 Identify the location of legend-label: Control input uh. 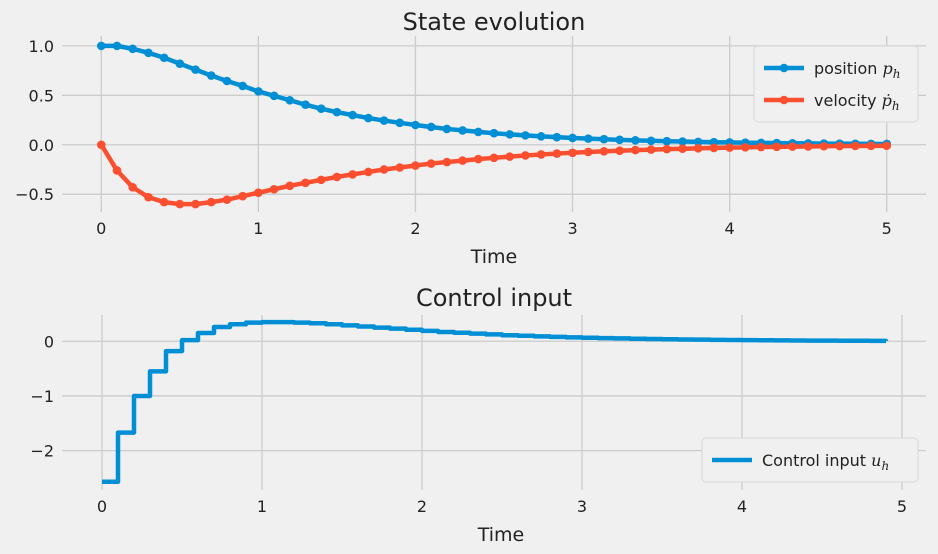
(825, 462).